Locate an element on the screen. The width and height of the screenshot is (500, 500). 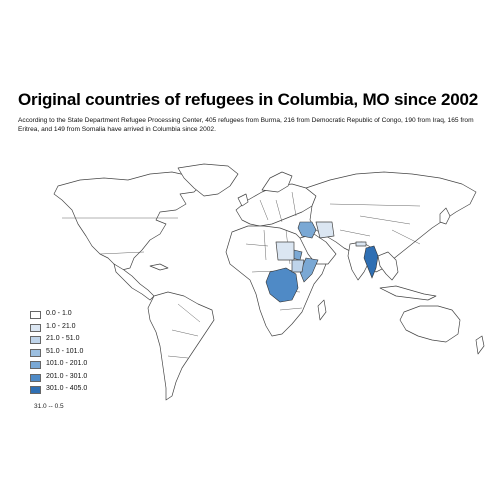
legend-item: 1.0 - 21.0 is located at coordinates (95, 329).